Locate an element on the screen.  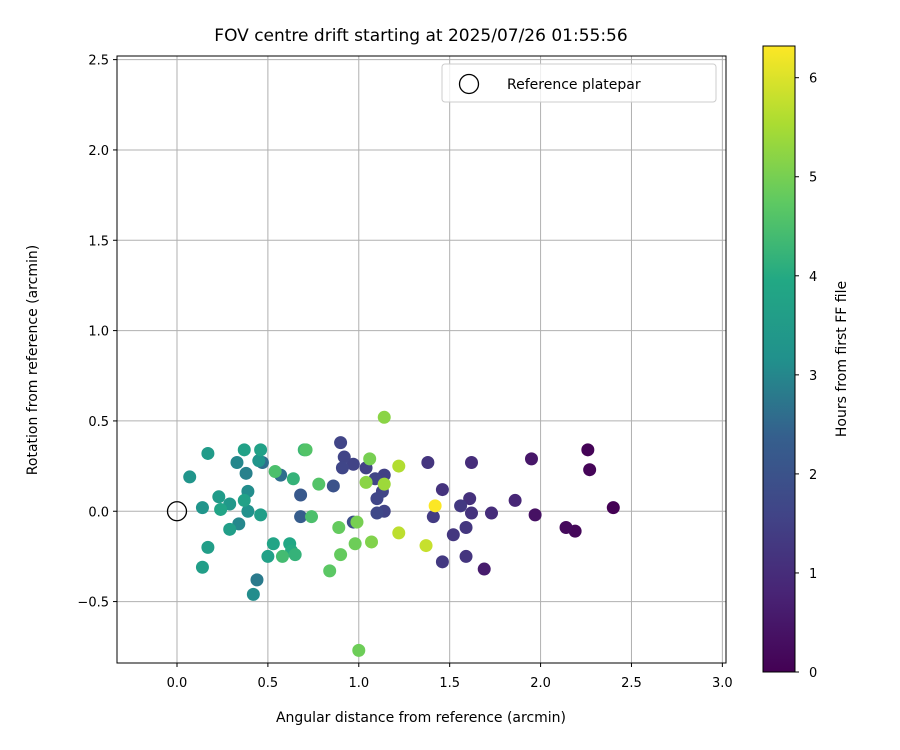
colorbar-gradient is located at coordinates (779, 359).